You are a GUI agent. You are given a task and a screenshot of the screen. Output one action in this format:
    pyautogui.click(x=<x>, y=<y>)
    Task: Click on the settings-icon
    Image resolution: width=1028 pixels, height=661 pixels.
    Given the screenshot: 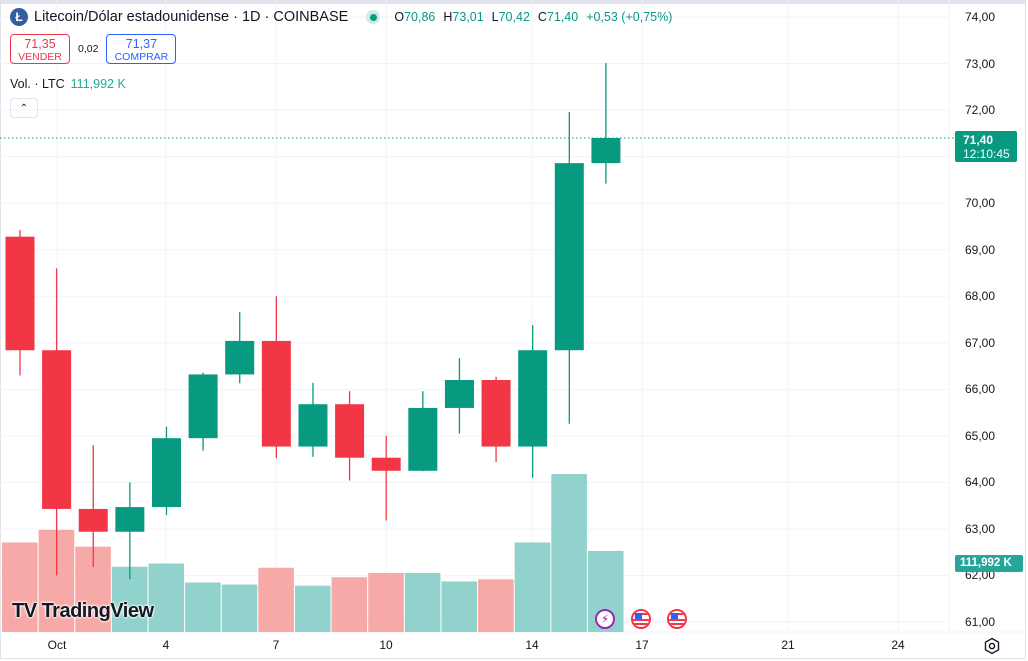 What is the action you would take?
    pyautogui.click(x=992, y=646)
    